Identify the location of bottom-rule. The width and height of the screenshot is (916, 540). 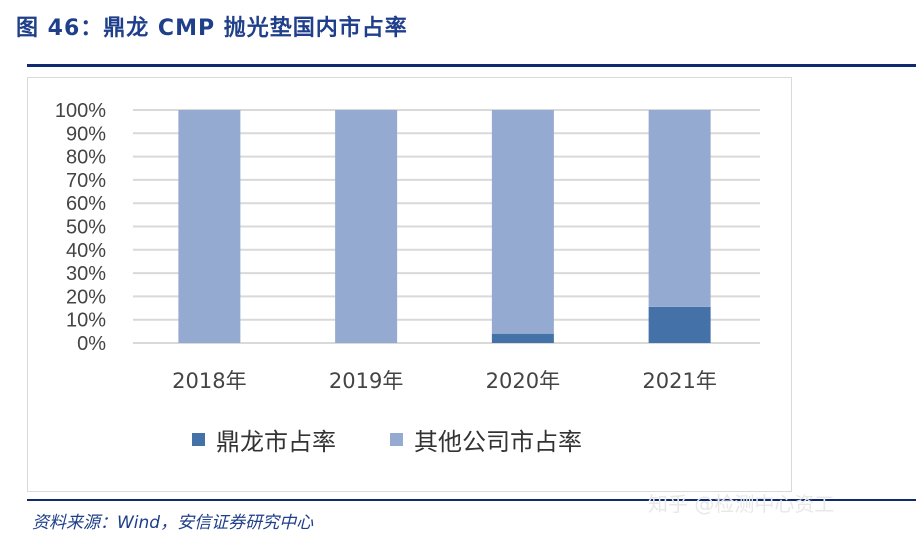
(471, 500).